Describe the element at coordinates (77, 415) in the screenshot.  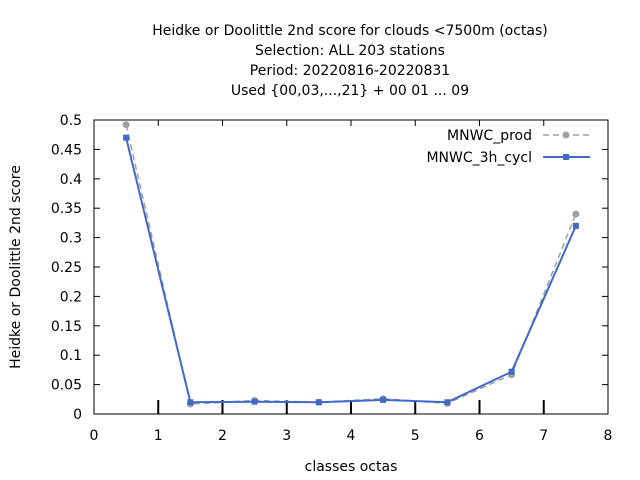
I see `y-tick-label: 0` at that location.